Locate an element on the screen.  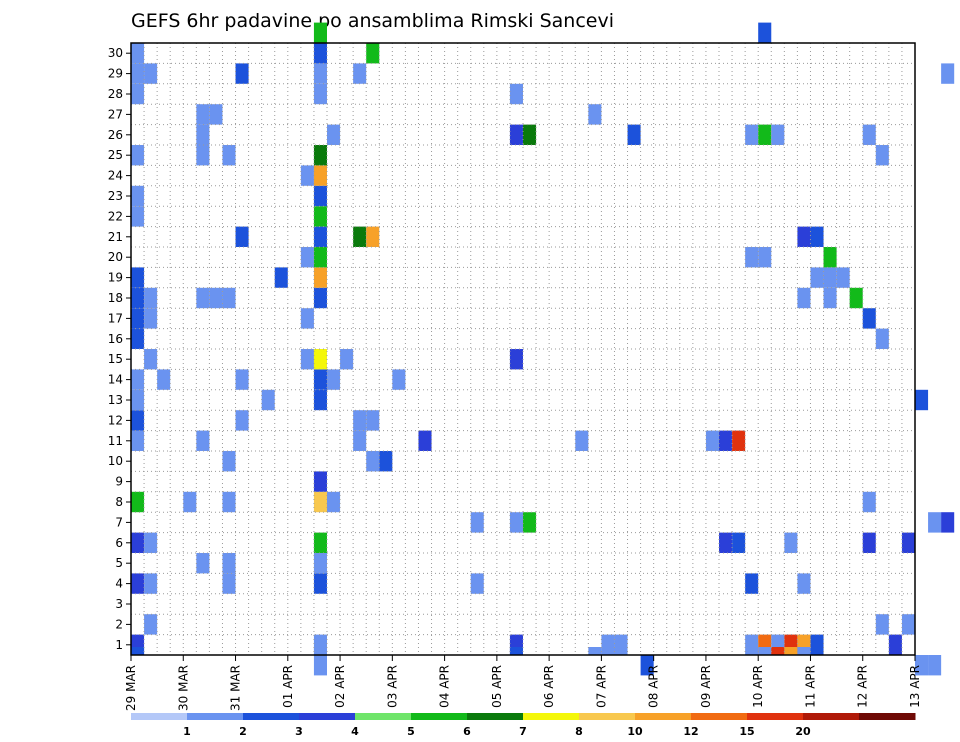
y-tick-label: 25 is located at coordinates (115, 155).